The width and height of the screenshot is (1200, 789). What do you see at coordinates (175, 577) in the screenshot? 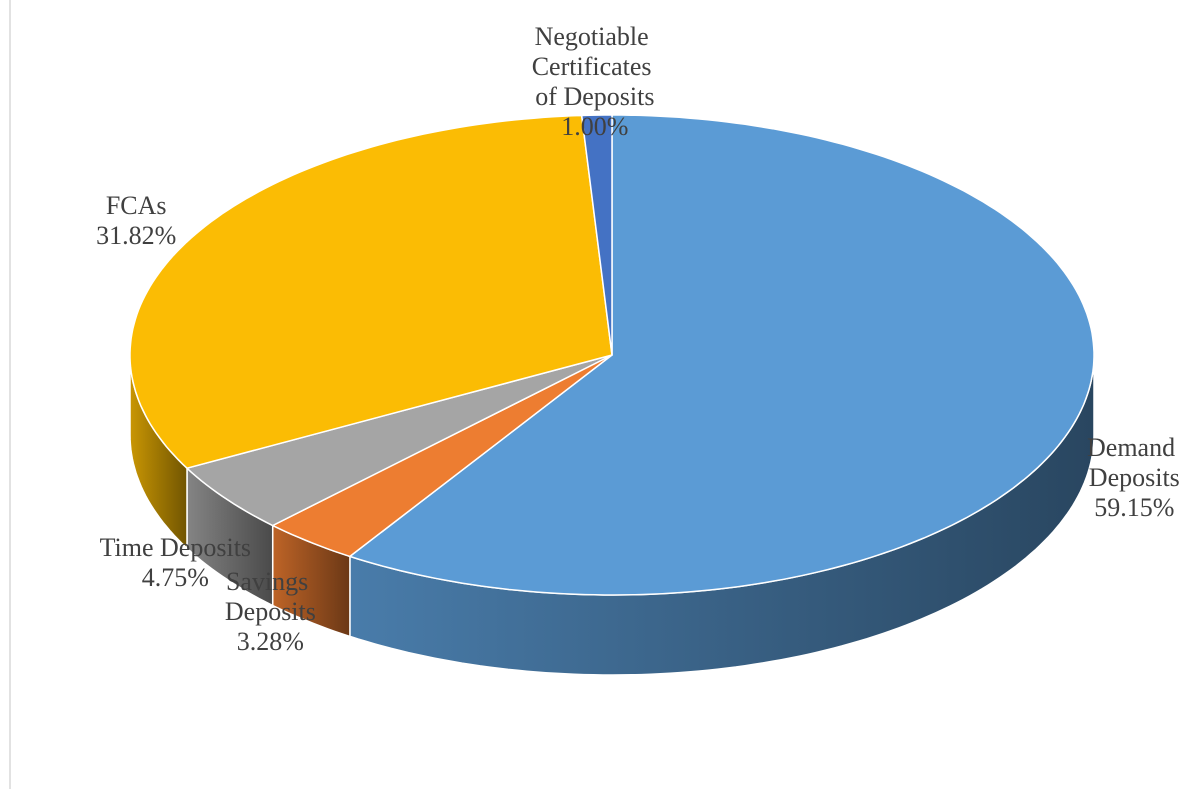
I see `value-label: 4.75%` at bounding box center [175, 577].